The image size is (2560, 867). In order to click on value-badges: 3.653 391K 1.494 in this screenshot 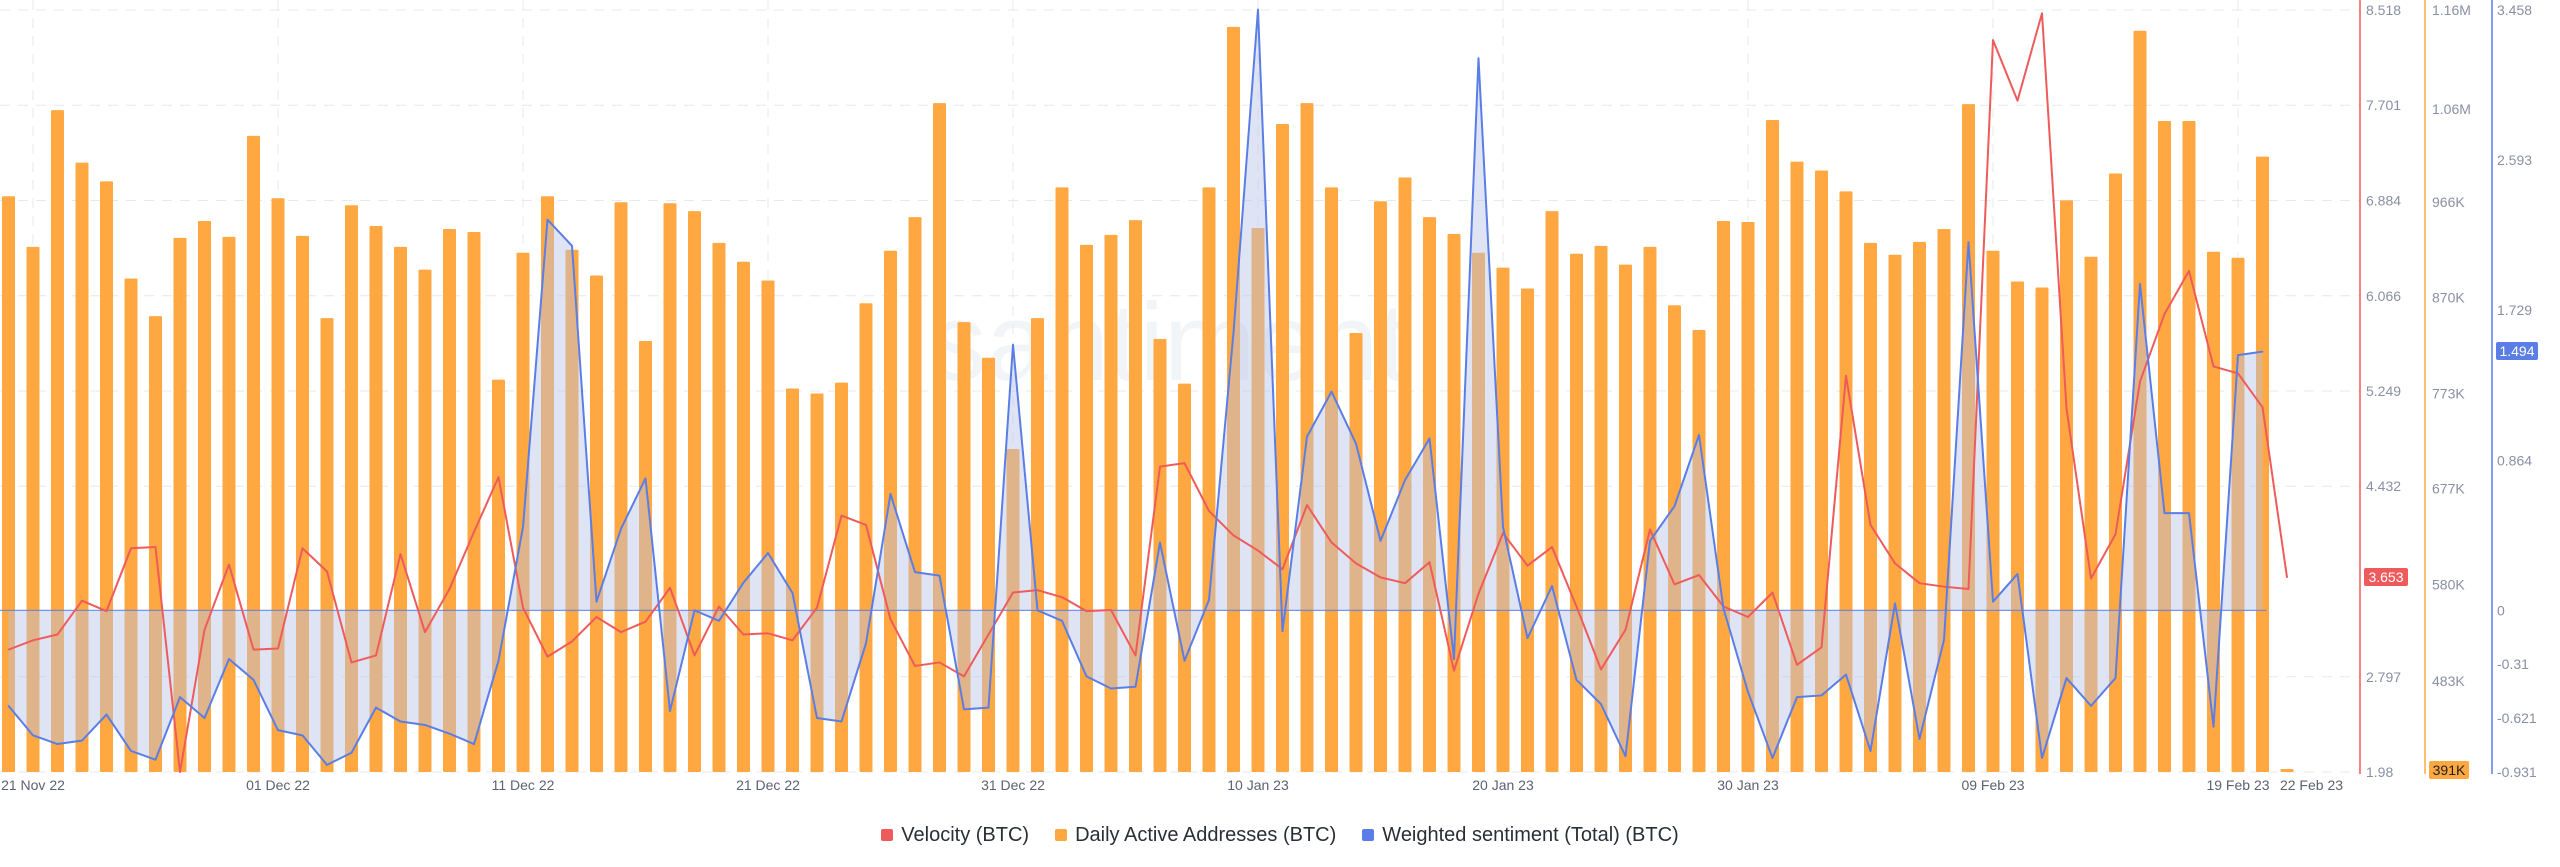, I will do `click(2451, 560)`.